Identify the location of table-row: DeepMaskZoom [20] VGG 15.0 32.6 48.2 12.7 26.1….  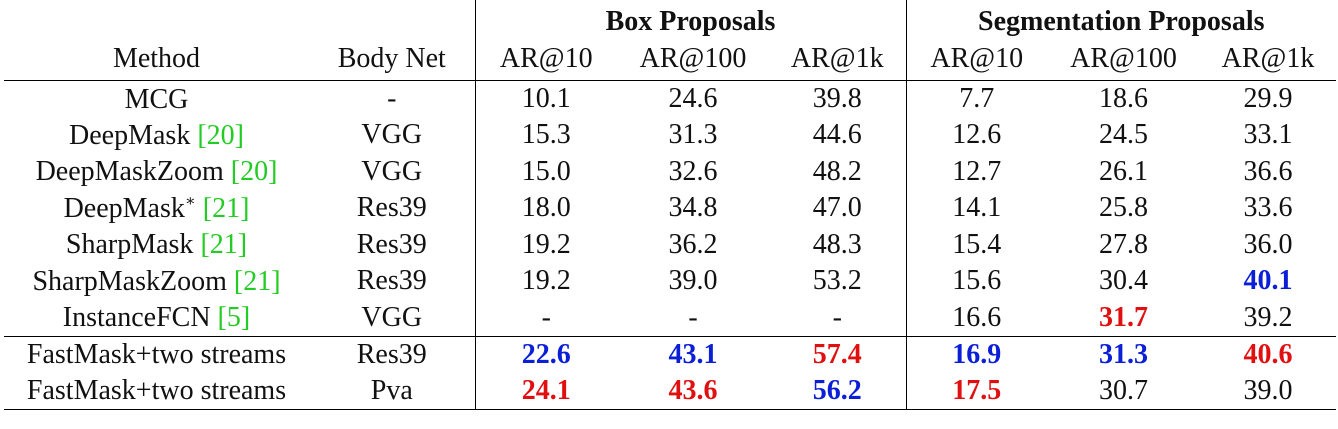
(670, 172).